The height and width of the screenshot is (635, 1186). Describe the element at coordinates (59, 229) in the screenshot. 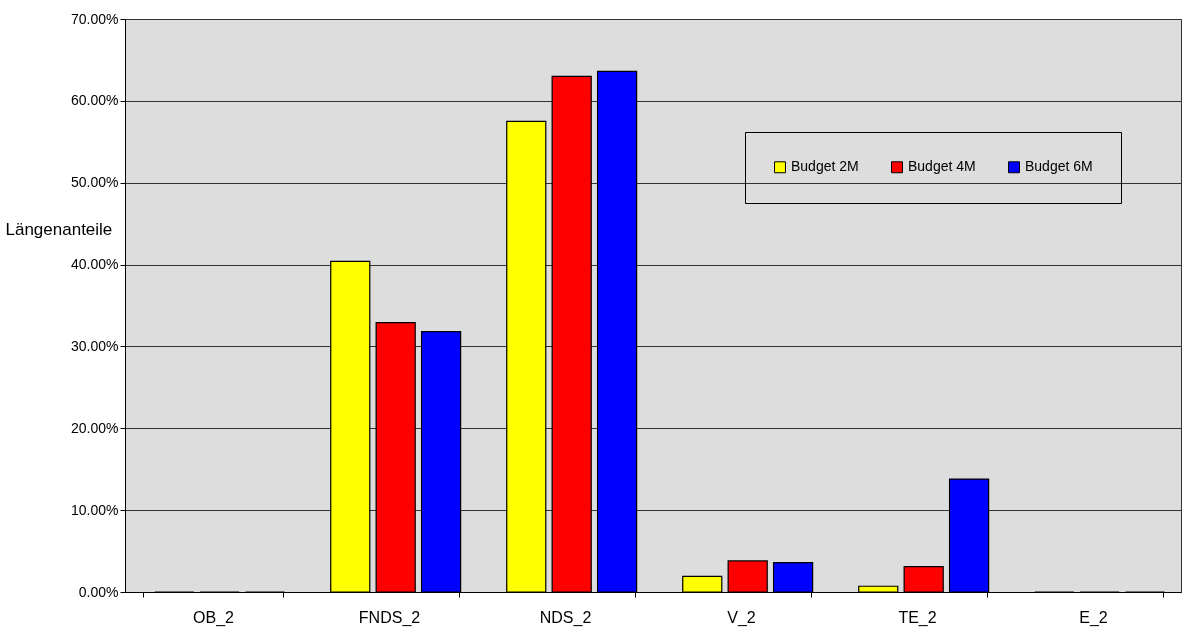

I see `y-axis-title: Längenanteile` at that location.